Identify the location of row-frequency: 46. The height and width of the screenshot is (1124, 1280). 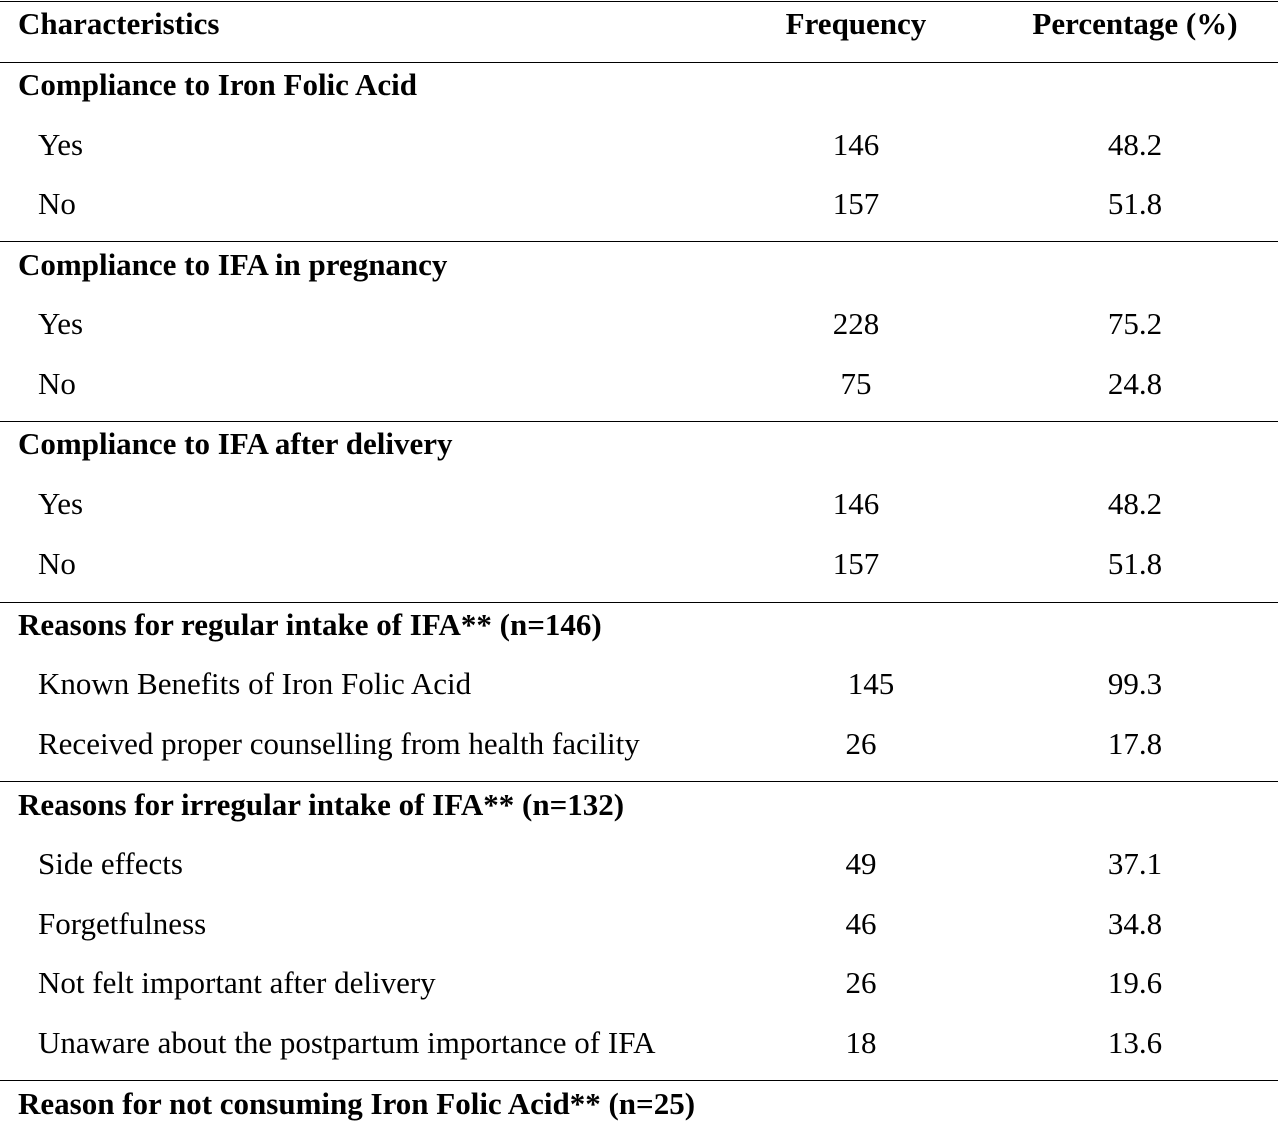
(861, 923).